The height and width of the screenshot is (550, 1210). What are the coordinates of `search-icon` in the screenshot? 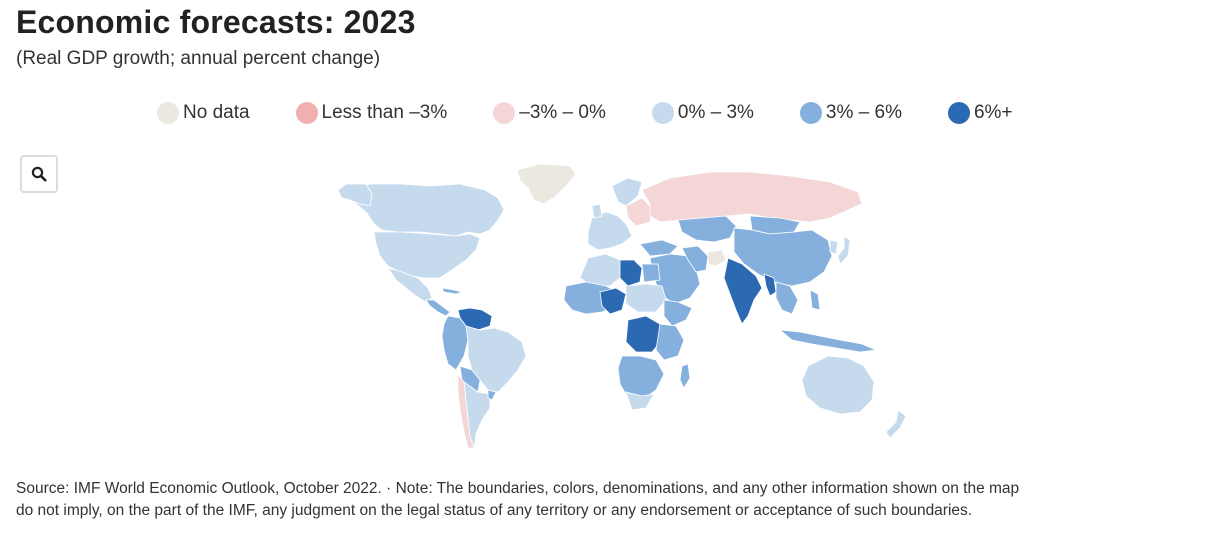 It's located at (39, 174).